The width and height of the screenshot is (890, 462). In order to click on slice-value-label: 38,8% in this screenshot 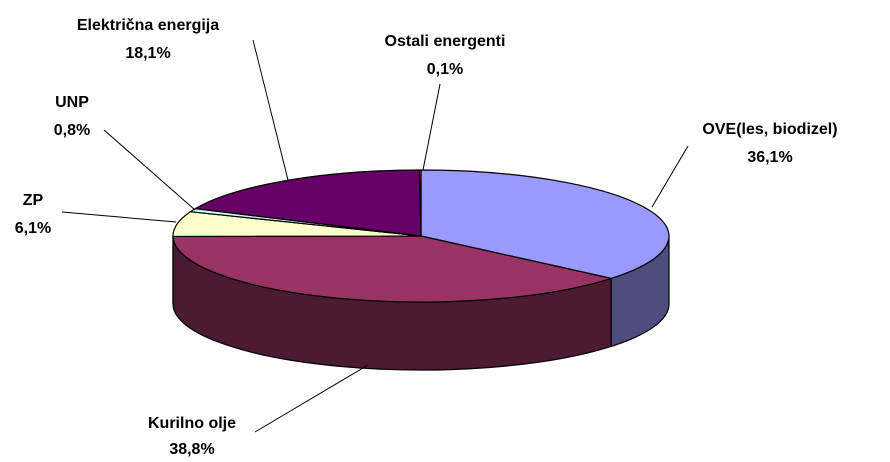, I will do `click(191, 449)`.